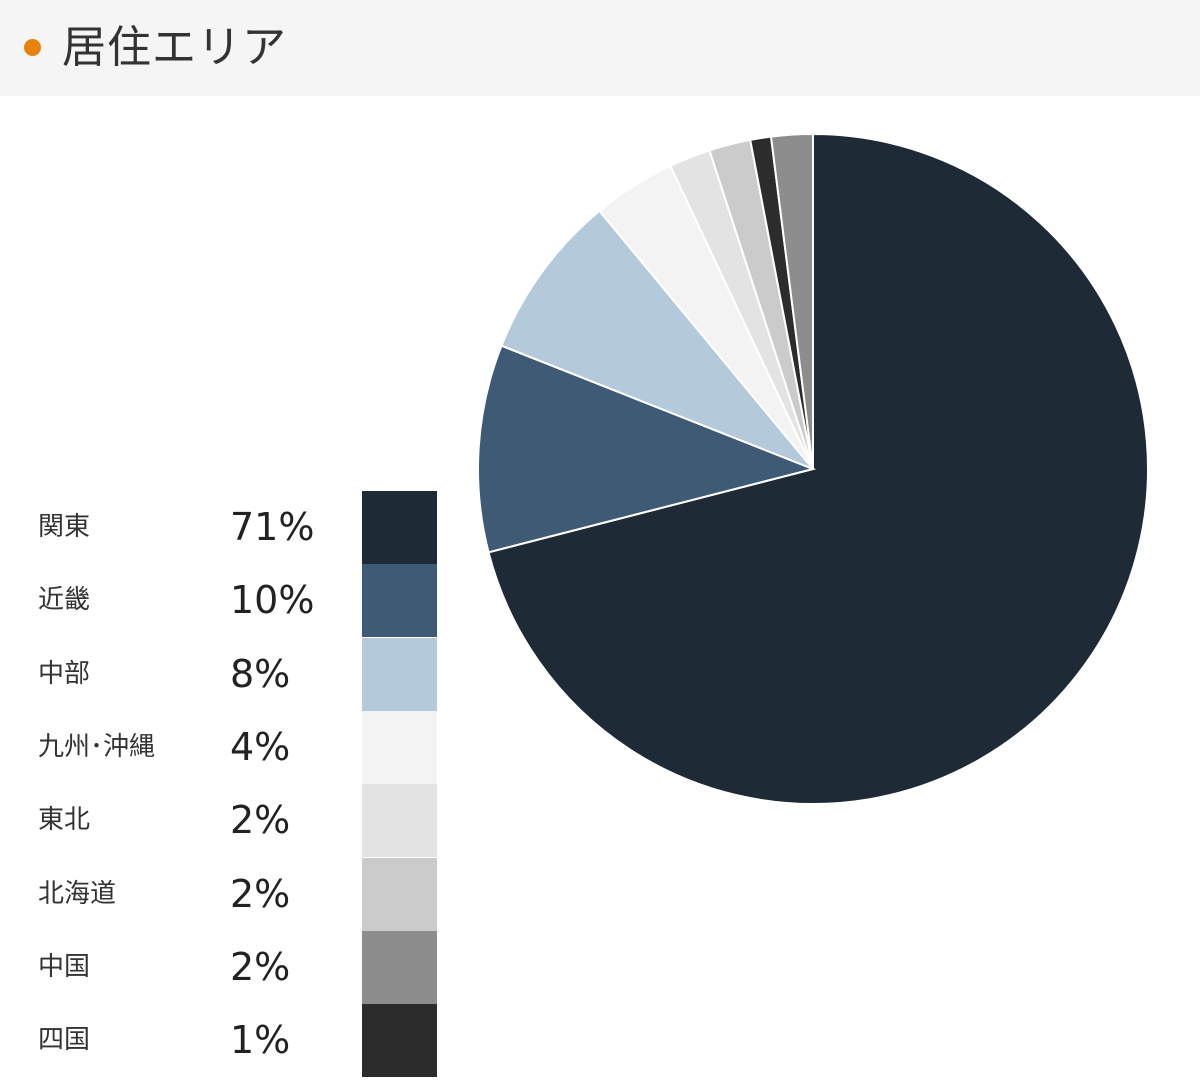  I want to click on legend-value: 71%, so click(272, 527).